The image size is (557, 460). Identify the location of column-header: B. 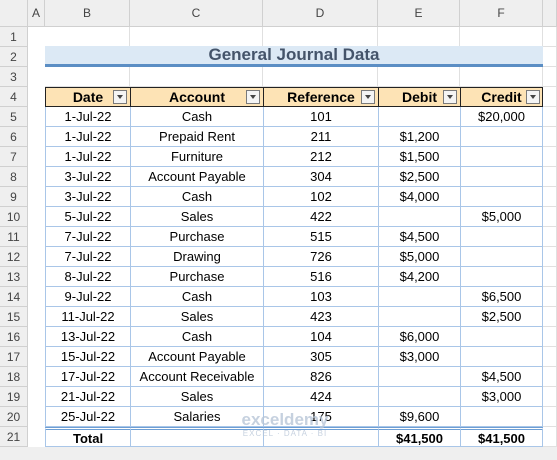
(87, 13).